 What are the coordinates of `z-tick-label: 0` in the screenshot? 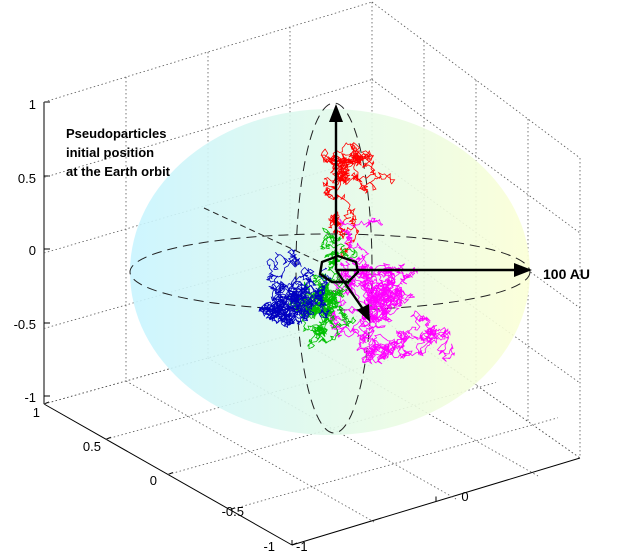 It's located at (32, 250).